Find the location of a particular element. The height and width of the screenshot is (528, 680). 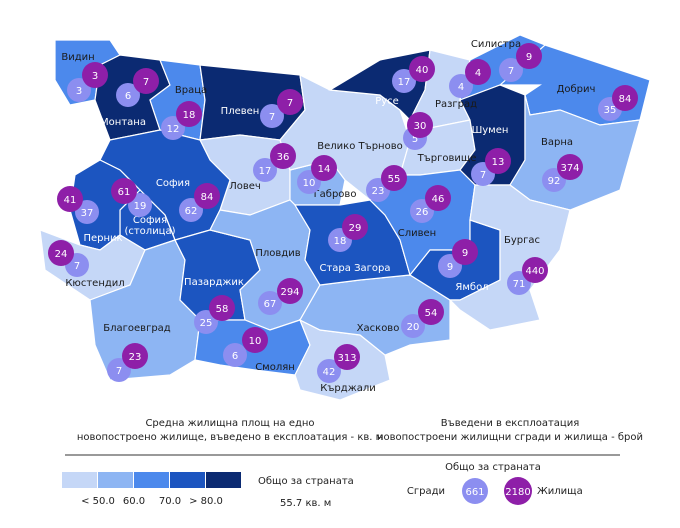

dwellings-value: 36 is located at coordinates (283, 157).